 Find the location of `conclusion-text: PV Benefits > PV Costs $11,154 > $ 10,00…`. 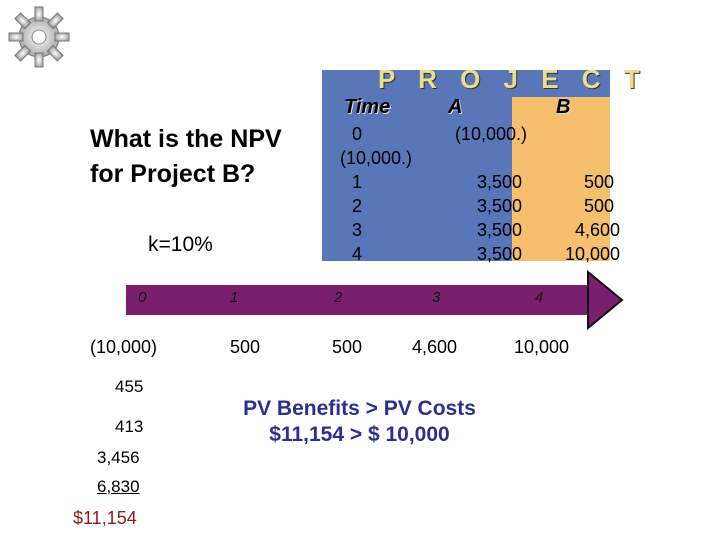

conclusion-text: PV Benefits > PV Costs $11,154 > $ 10,00… is located at coordinates (359, 422).